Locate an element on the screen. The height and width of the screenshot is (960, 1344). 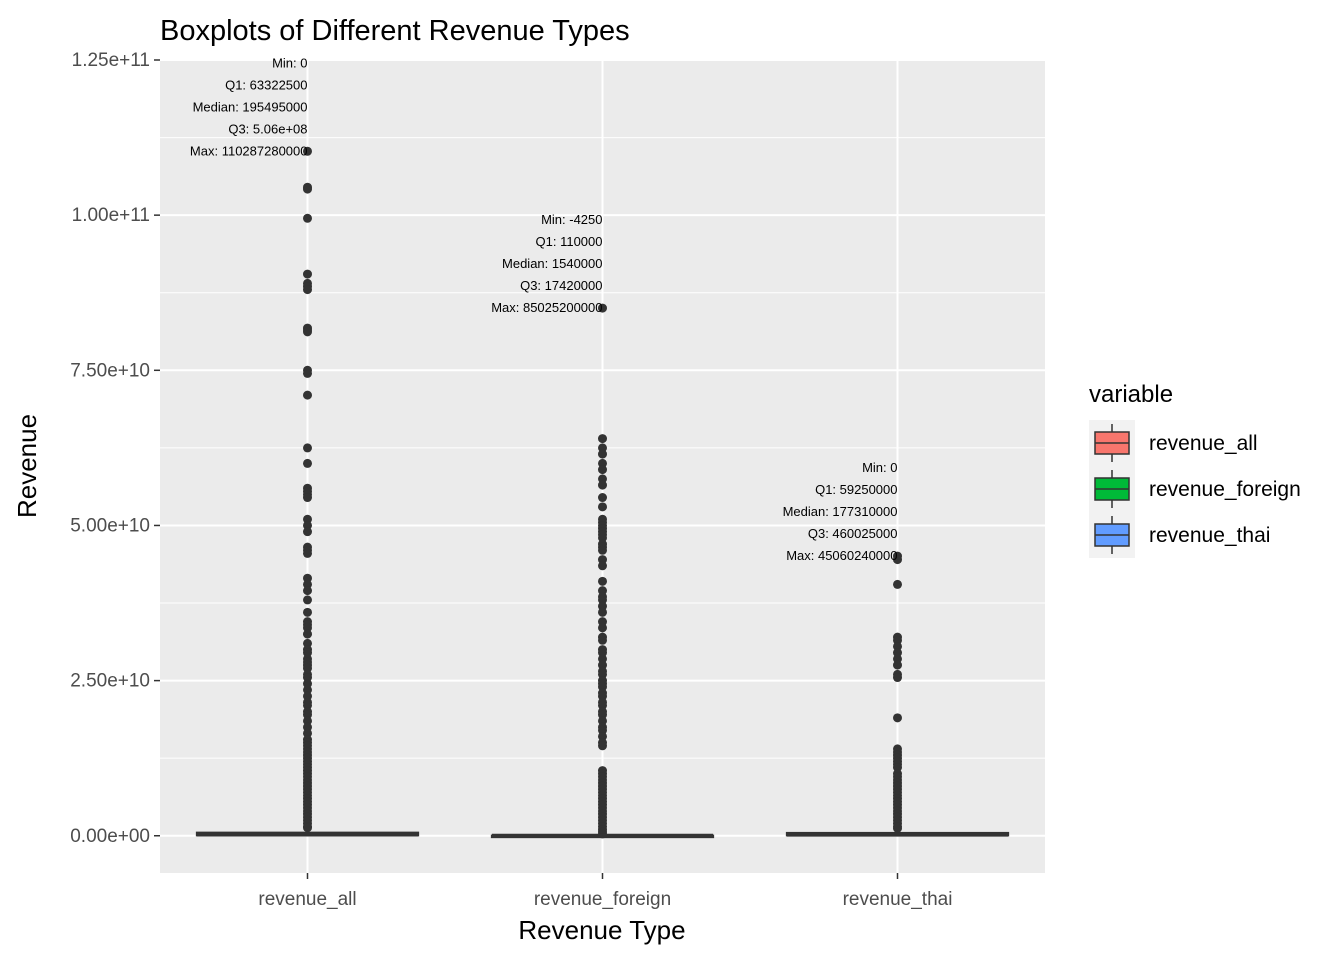
summary-annotation: Median: 1540000 is located at coordinates (552, 263).